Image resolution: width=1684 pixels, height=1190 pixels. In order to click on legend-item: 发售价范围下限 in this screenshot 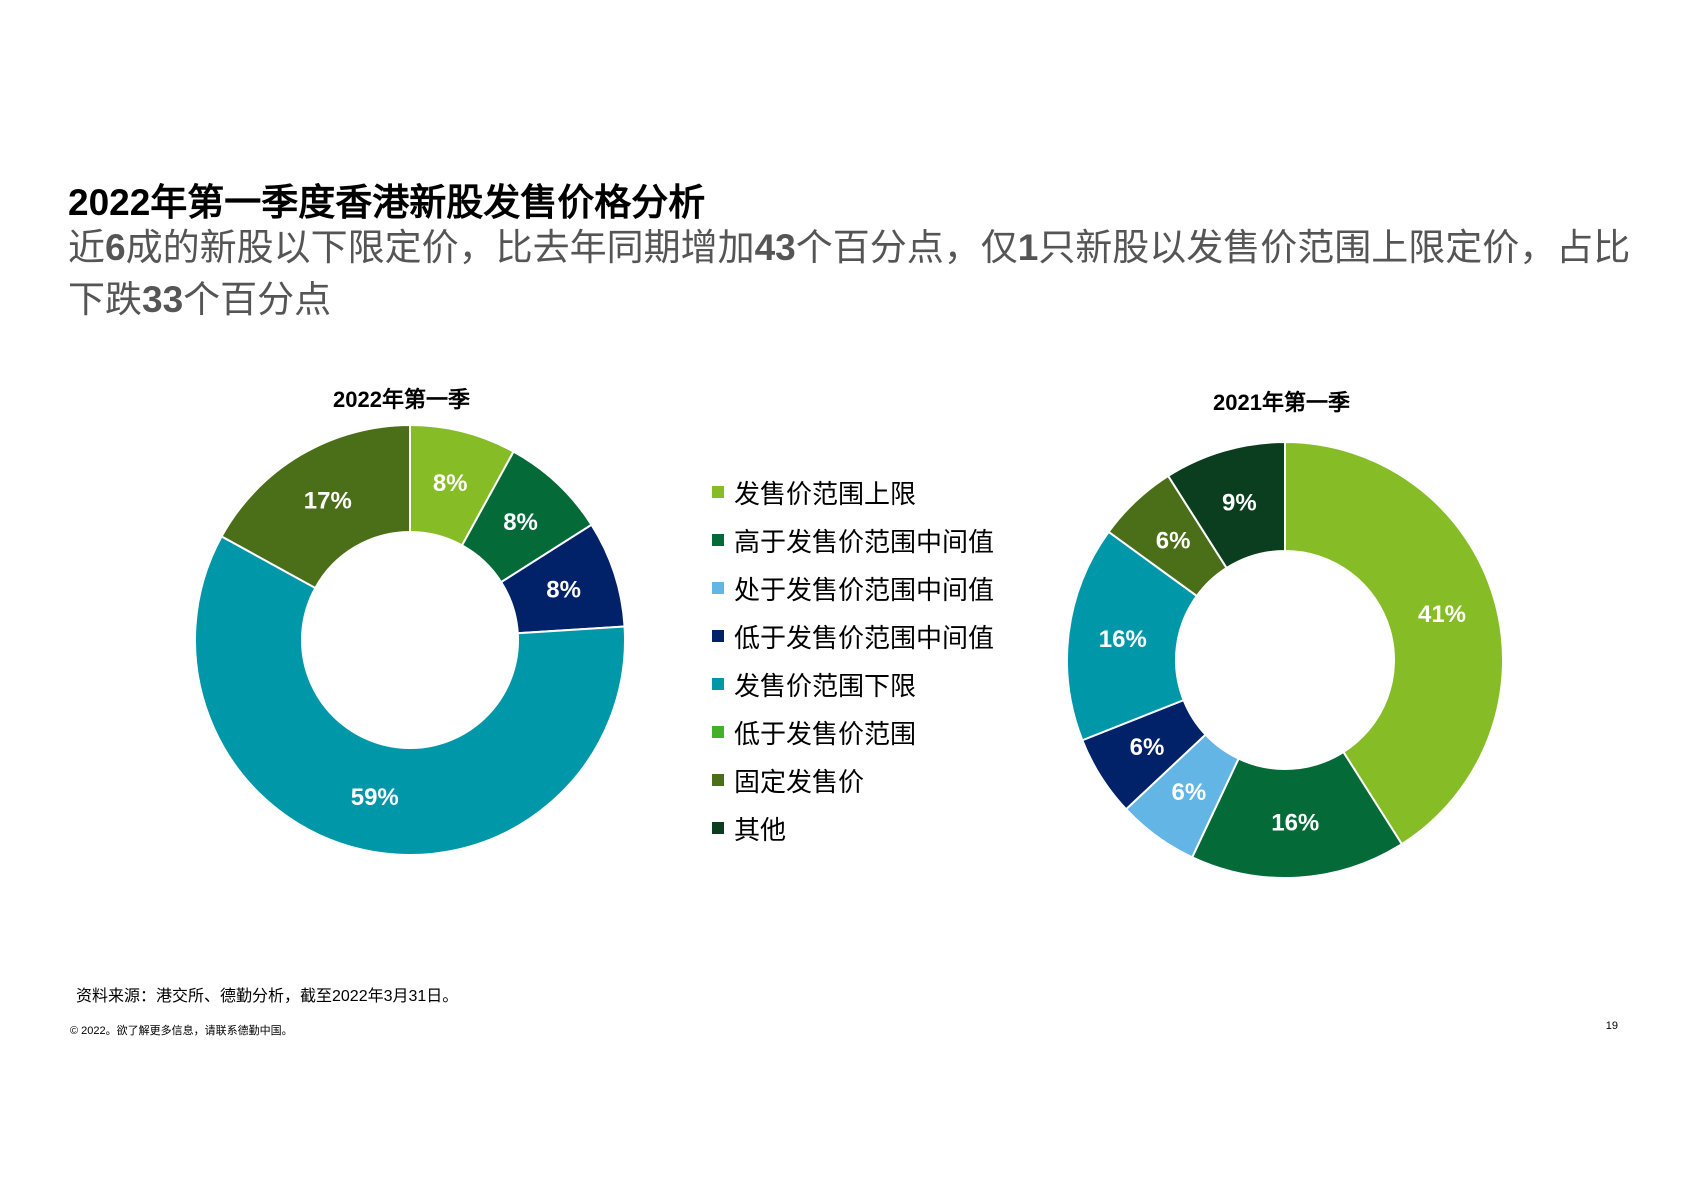, I will do `click(853, 684)`.